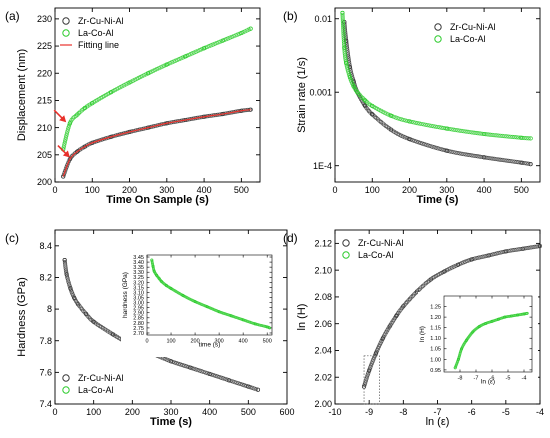 The width and height of the screenshot is (550, 438). Describe the element at coordinates (436, 75) in the screenshot. I see `panel-1-la-co-al-series` at that location.